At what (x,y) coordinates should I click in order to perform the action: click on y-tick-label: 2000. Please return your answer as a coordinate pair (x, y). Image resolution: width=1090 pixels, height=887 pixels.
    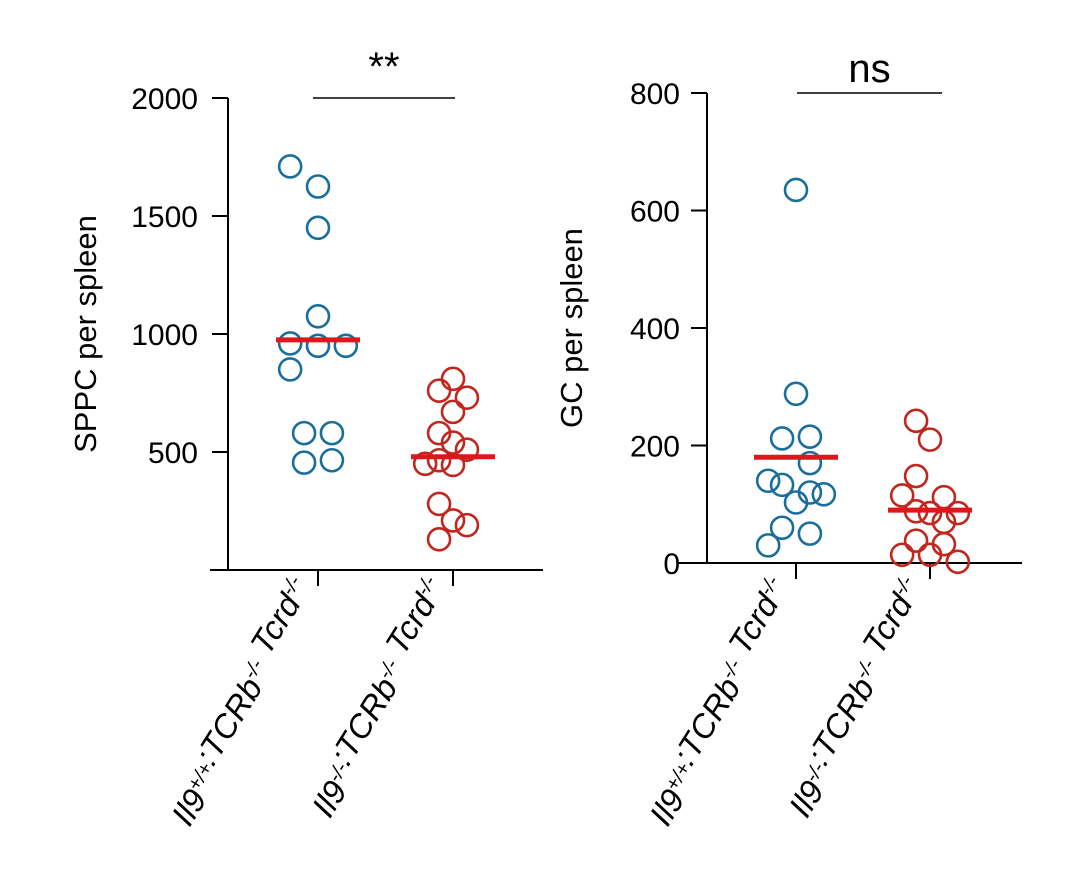
    Looking at the image, I should click on (164, 99).